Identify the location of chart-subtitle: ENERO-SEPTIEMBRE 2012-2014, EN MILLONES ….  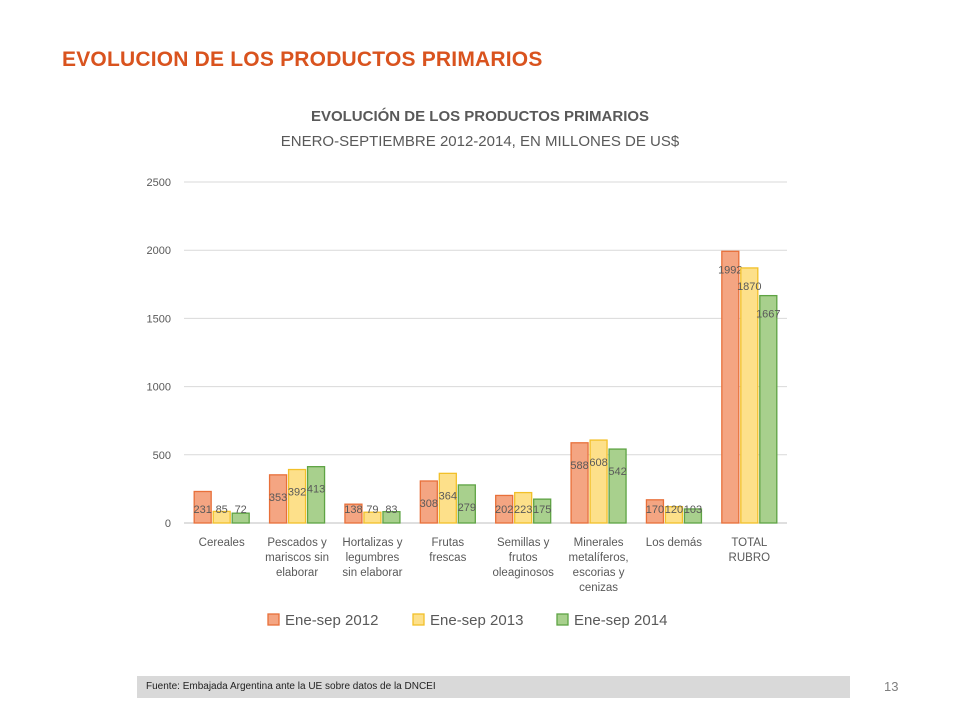
(480, 141).